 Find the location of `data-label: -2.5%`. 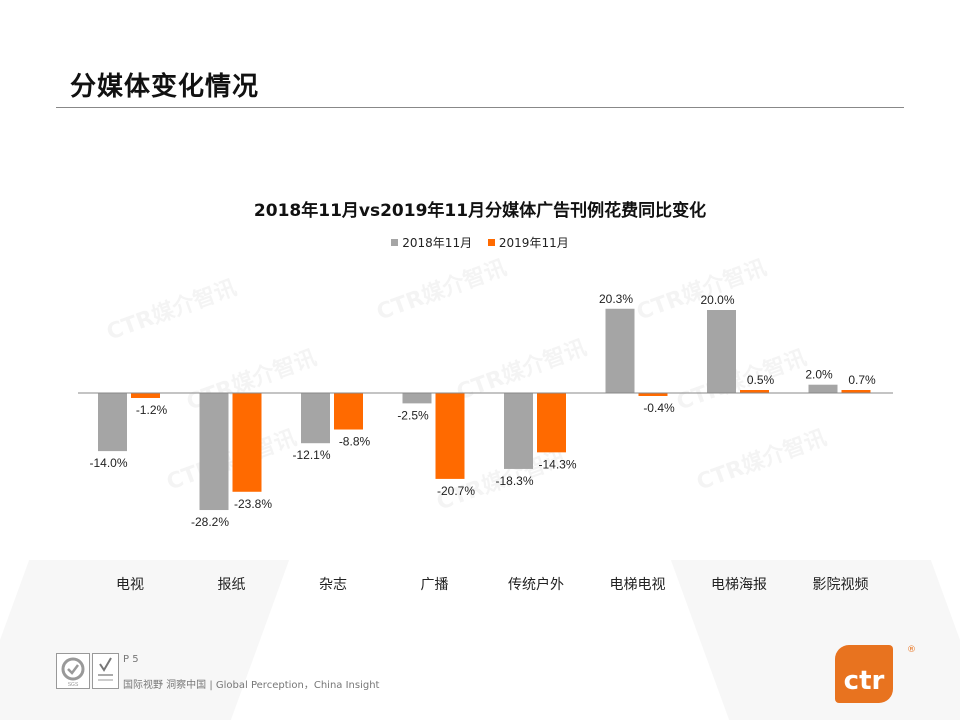

data-label: -2.5% is located at coordinates (413, 415).